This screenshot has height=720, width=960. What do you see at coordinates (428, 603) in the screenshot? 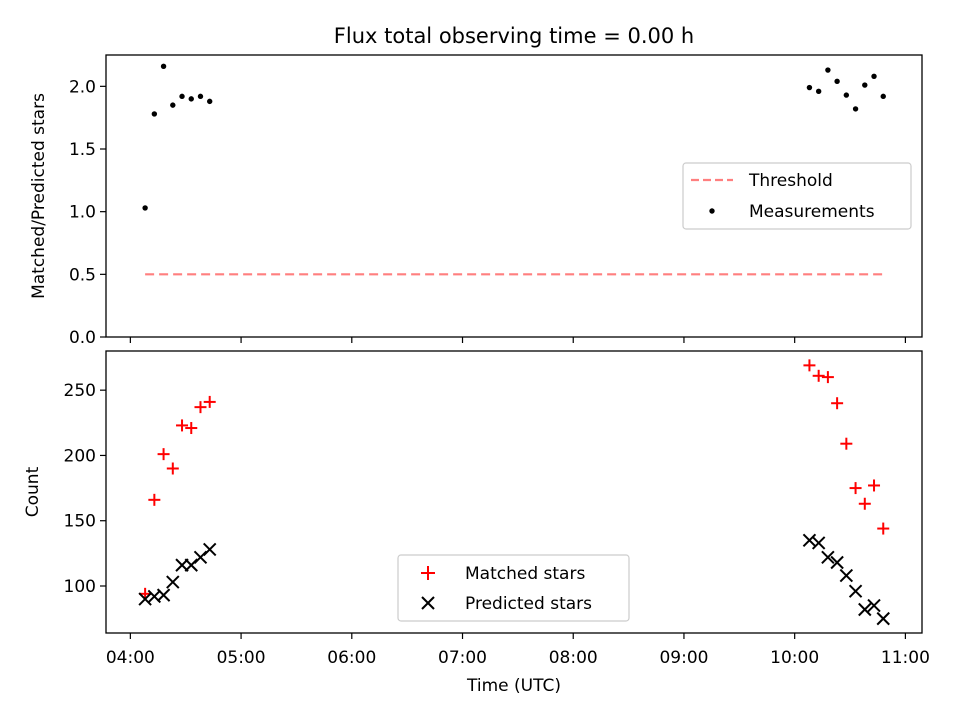
I see `legend-predicted-swatch` at bounding box center [428, 603].